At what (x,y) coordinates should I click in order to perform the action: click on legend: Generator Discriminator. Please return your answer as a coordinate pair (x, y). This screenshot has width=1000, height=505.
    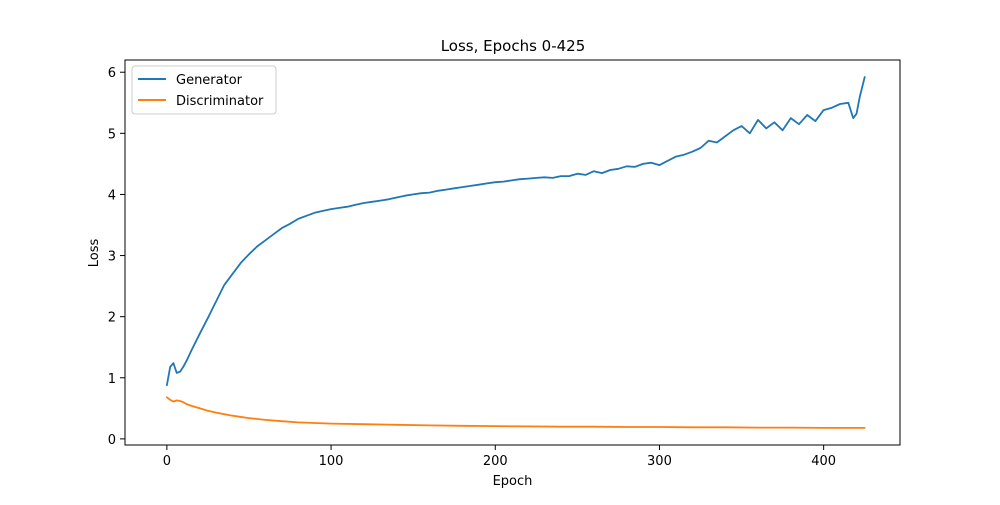
    Looking at the image, I should click on (204, 90).